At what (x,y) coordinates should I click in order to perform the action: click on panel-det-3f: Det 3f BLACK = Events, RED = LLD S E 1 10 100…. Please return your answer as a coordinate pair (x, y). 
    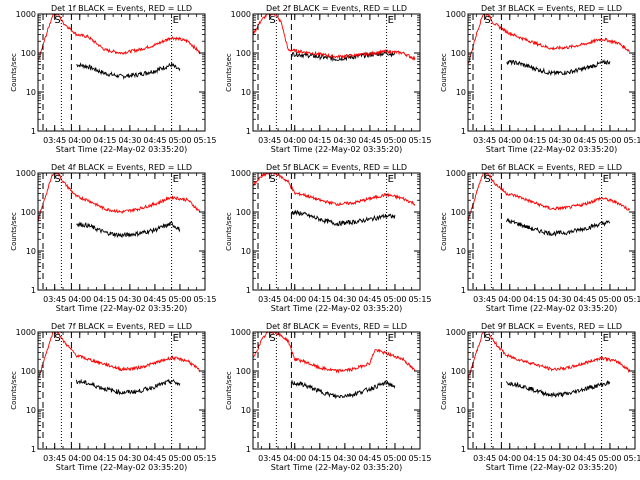
    Looking at the image, I should click on (540, 79).